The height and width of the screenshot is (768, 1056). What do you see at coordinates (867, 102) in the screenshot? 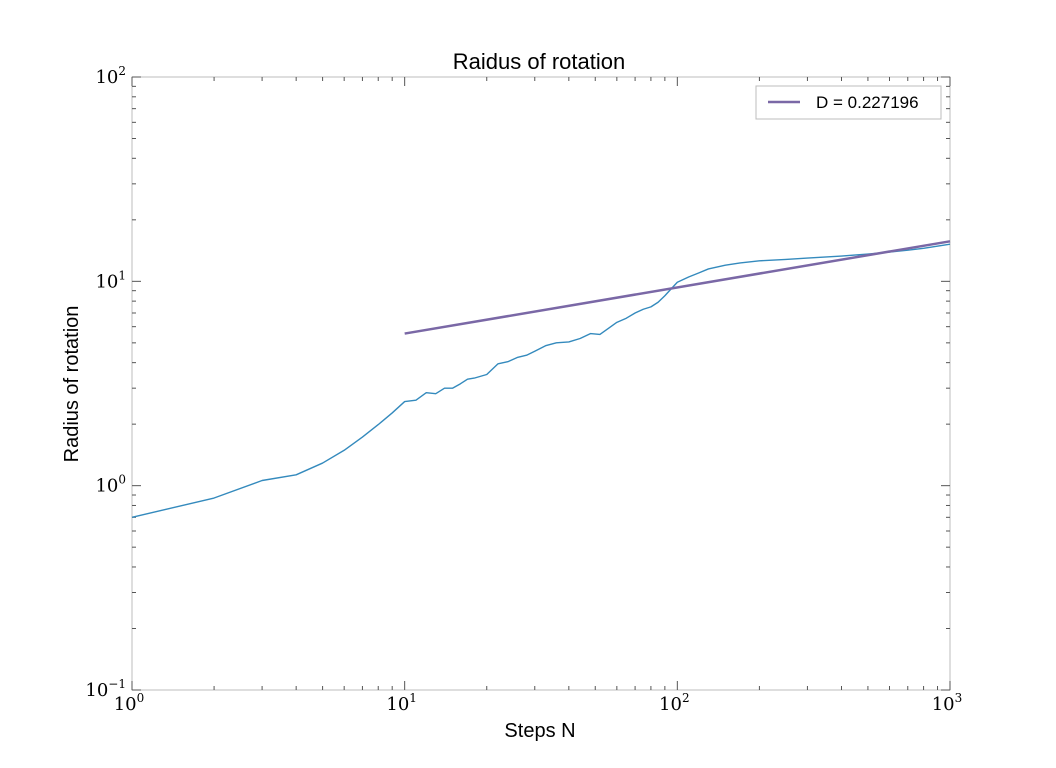
I see `legend-label: D = 0.227196` at bounding box center [867, 102].